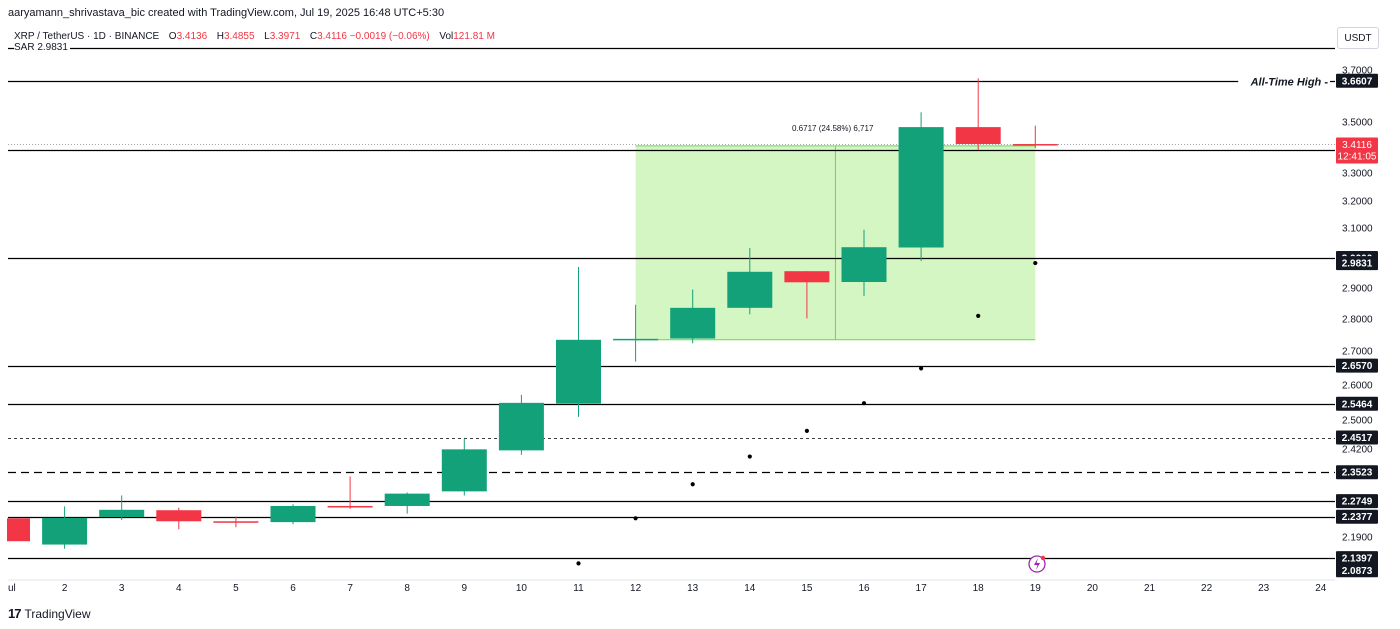 The height and width of the screenshot is (629, 1400). I want to click on currency-selector: USDT, so click(1358, 38).